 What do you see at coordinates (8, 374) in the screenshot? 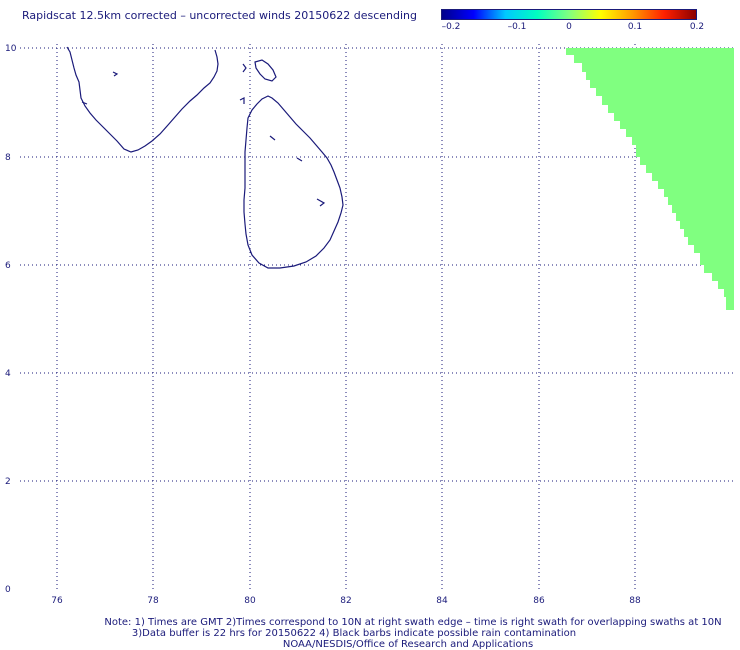
I see `latitude-tick-label: 4` at bounding box center [8, 374].